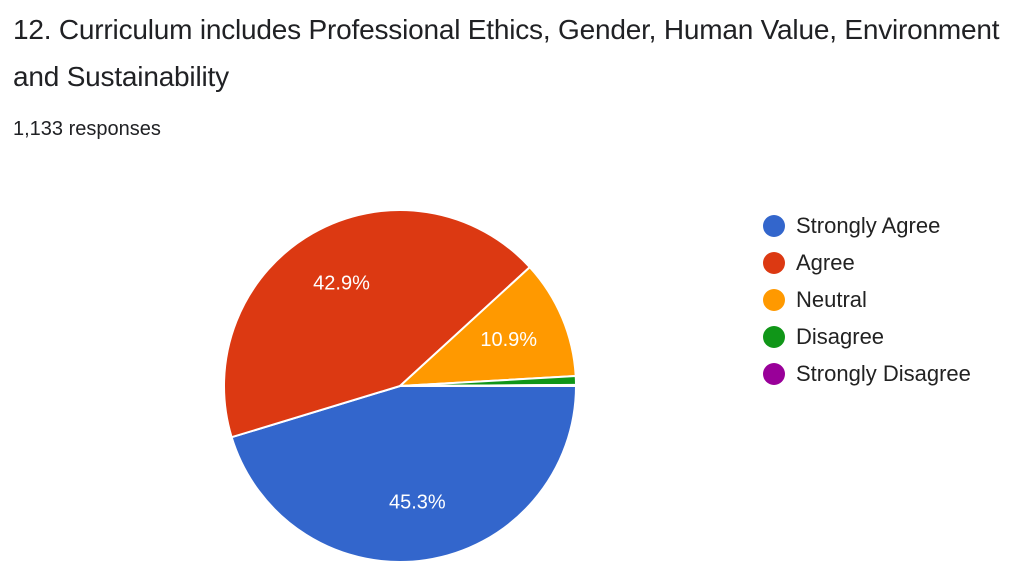 The width and height of the screenshot is (1035, 581). I want to click on legend-label: Strongly Agree, so click(868, 225).